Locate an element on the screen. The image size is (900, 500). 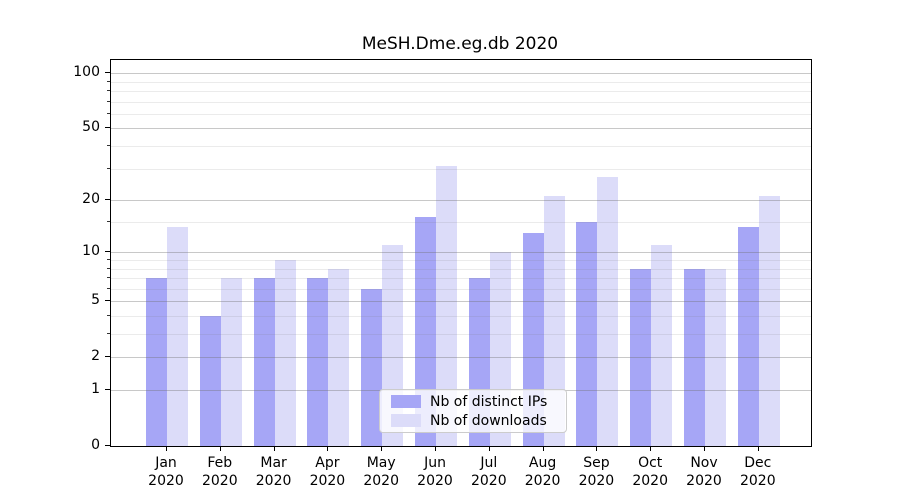
legend-label-downloads: Nb of downloads is located at coordinates (488, 420).